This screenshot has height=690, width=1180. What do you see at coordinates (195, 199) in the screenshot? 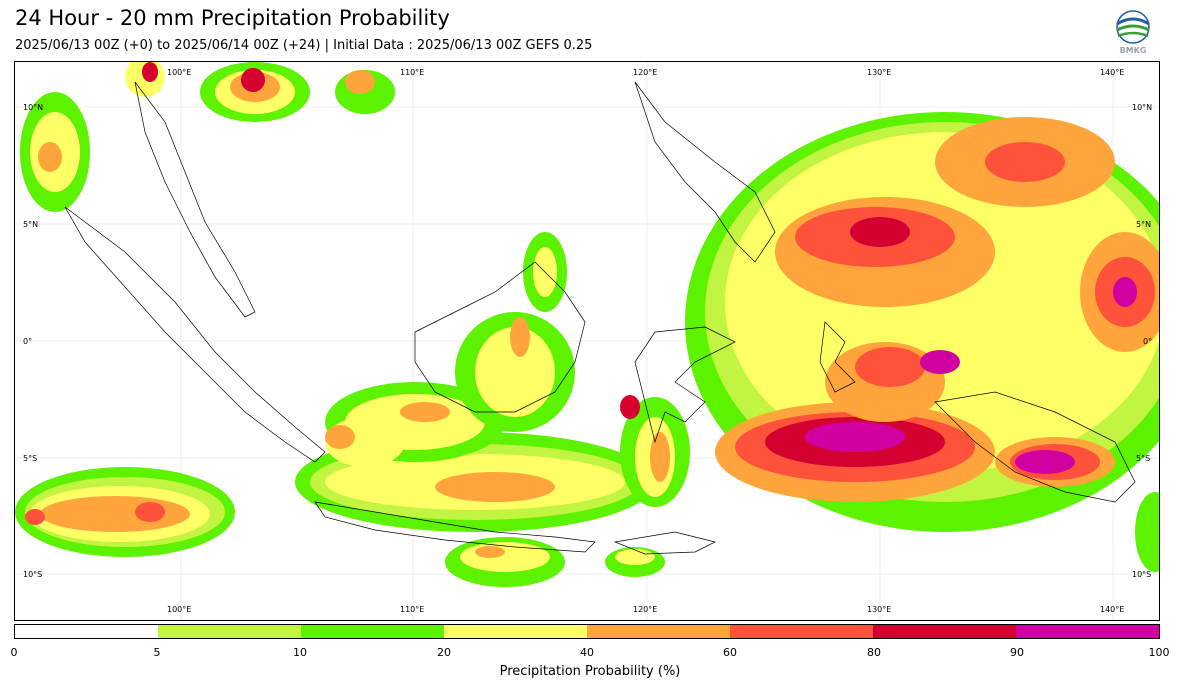
I see `malay-peninsula-outline` at bounding box center [195, 199].